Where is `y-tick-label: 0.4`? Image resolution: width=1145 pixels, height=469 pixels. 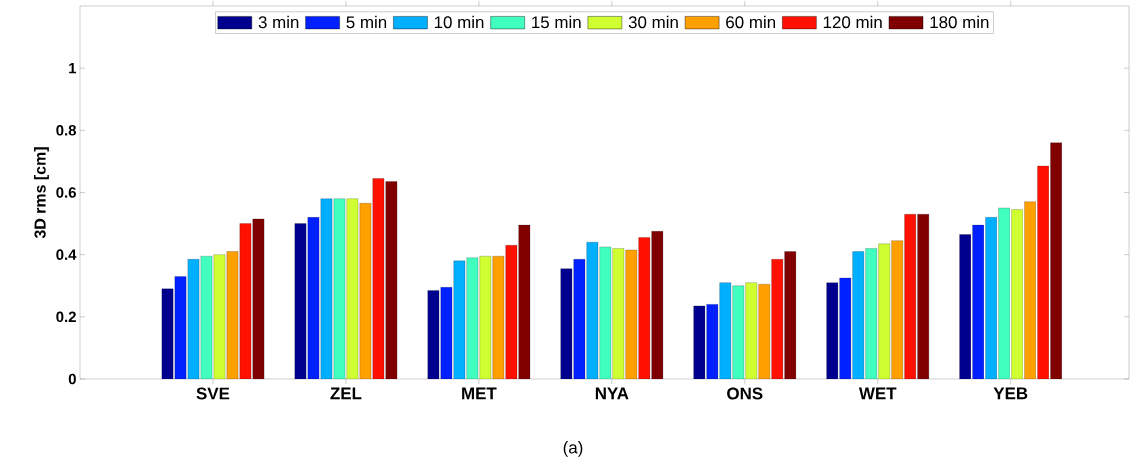
y-tick-label: 0.4 is located at coordinates (66, 254).